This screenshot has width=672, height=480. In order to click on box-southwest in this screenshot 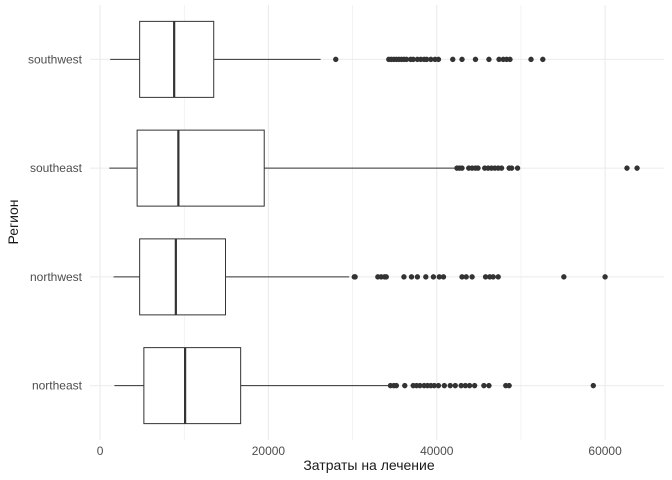, I will do `click(328, 59)`.